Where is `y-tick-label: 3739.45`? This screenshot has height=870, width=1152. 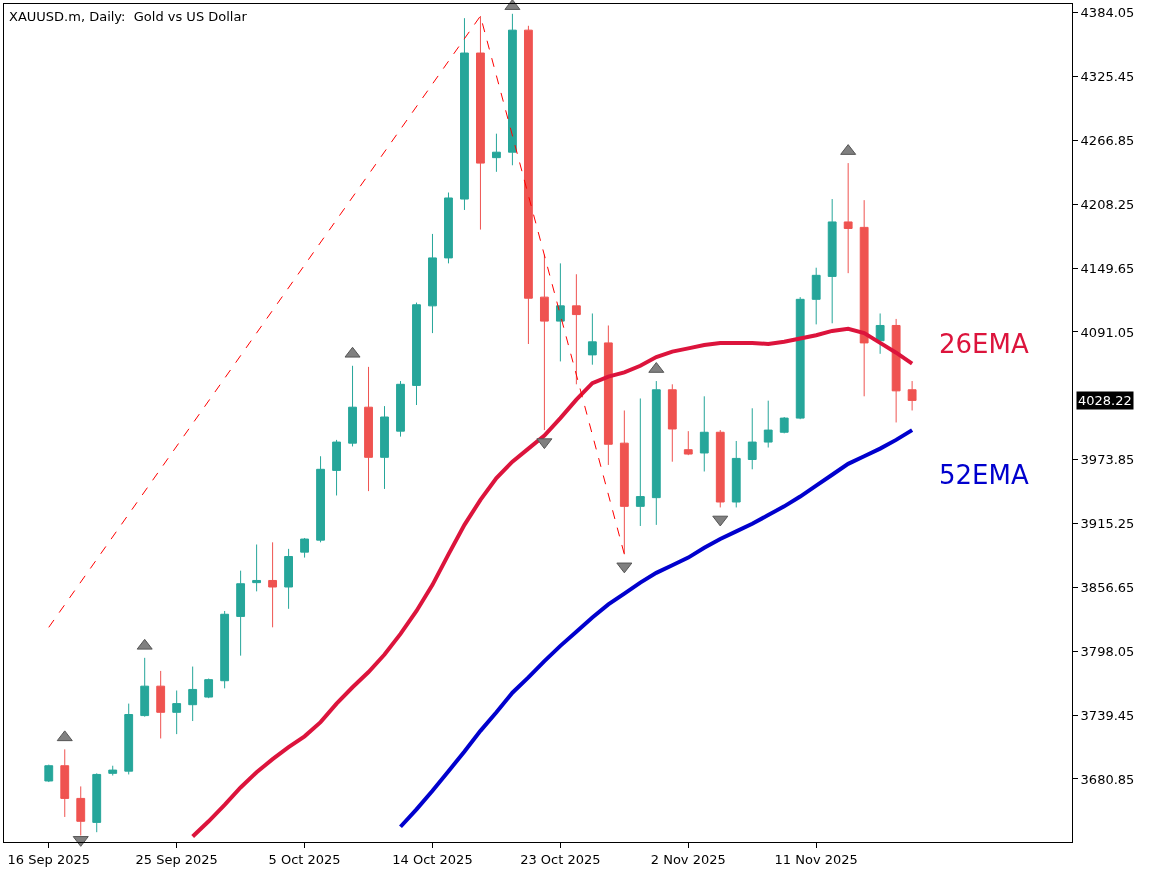
y-tick-label: 3739.45 is located at coordinates (1107, 715).